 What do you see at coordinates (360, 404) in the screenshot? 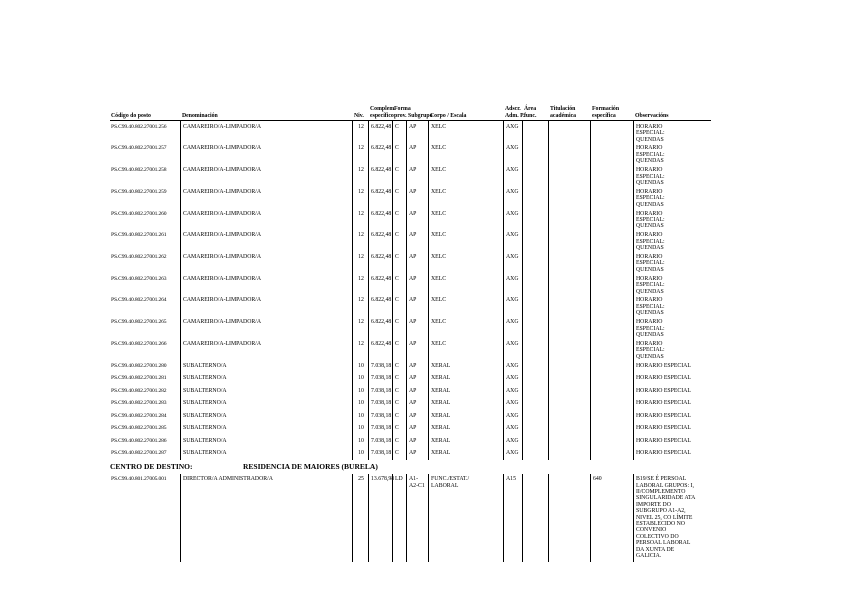
I see `cell-niv: 10` at bounding box center [360, 404].